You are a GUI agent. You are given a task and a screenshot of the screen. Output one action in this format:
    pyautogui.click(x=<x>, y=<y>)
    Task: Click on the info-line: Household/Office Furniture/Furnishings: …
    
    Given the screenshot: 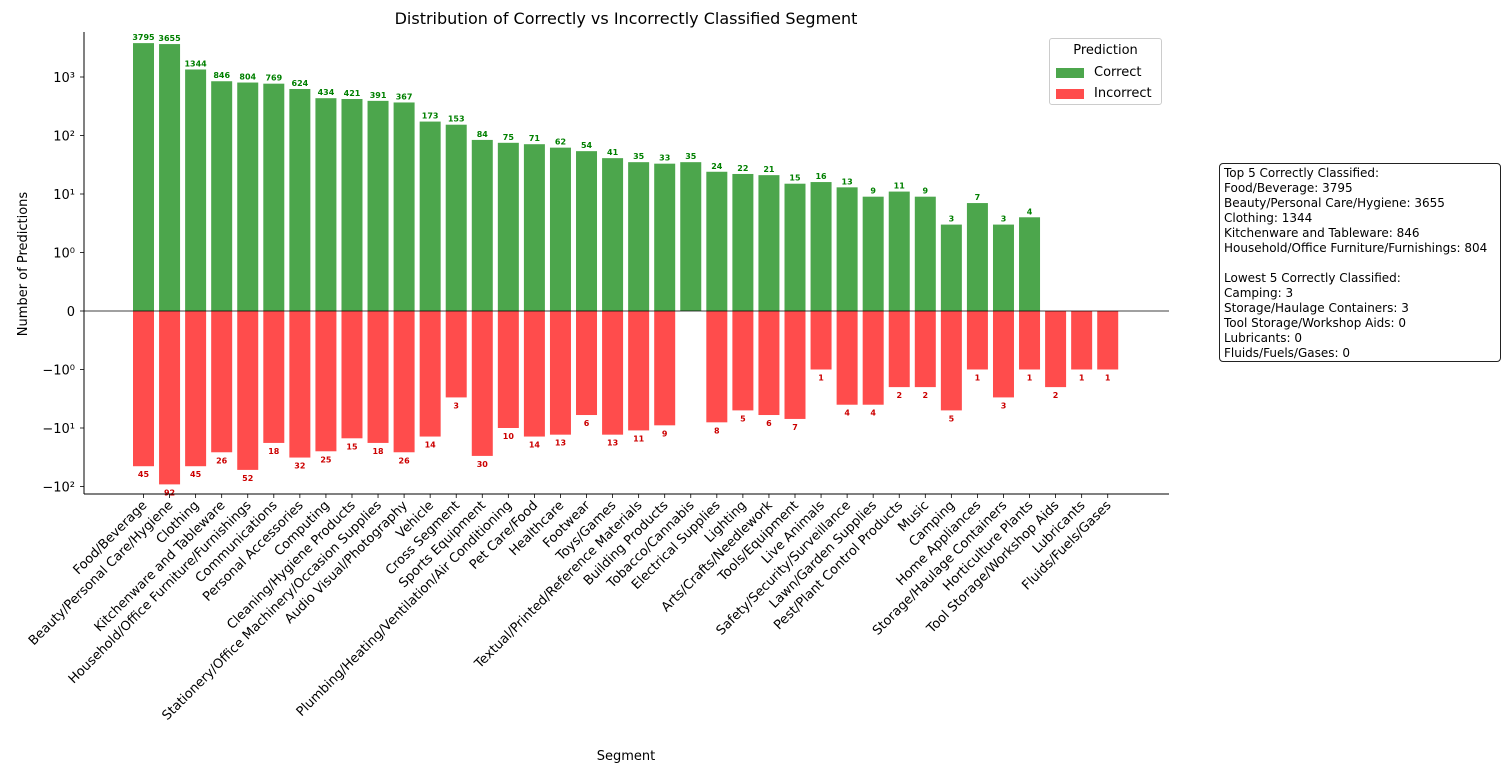 What is the action you would take?
    pyautogui.click(x=1356, y=248)
    